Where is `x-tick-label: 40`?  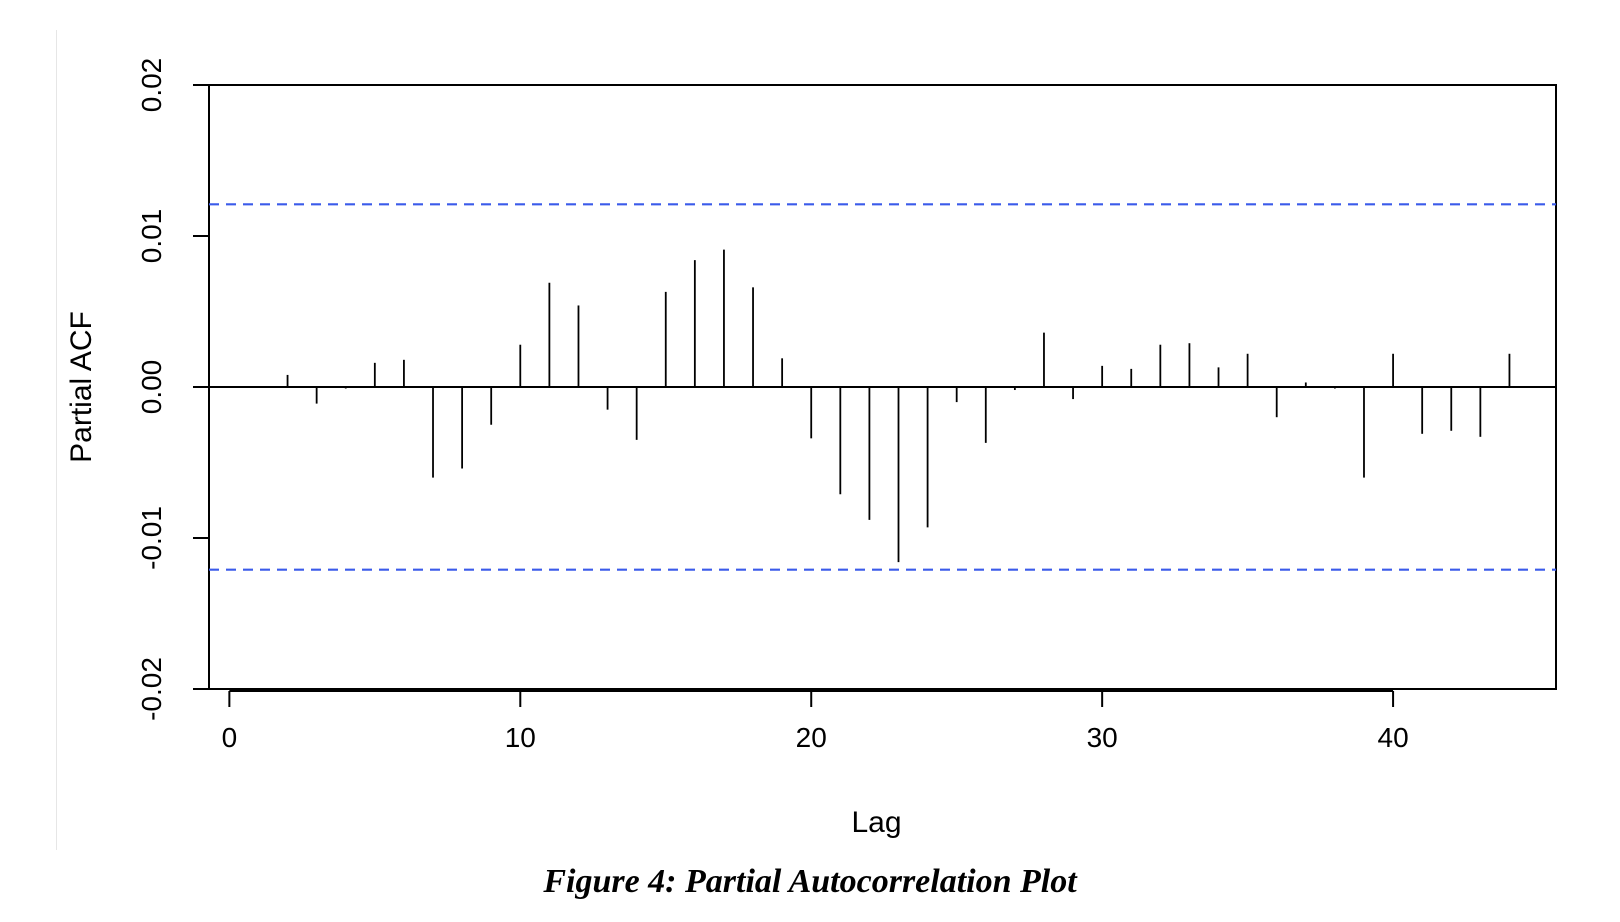
x-tick-label: 40 is located at coordinates (1393, 737).